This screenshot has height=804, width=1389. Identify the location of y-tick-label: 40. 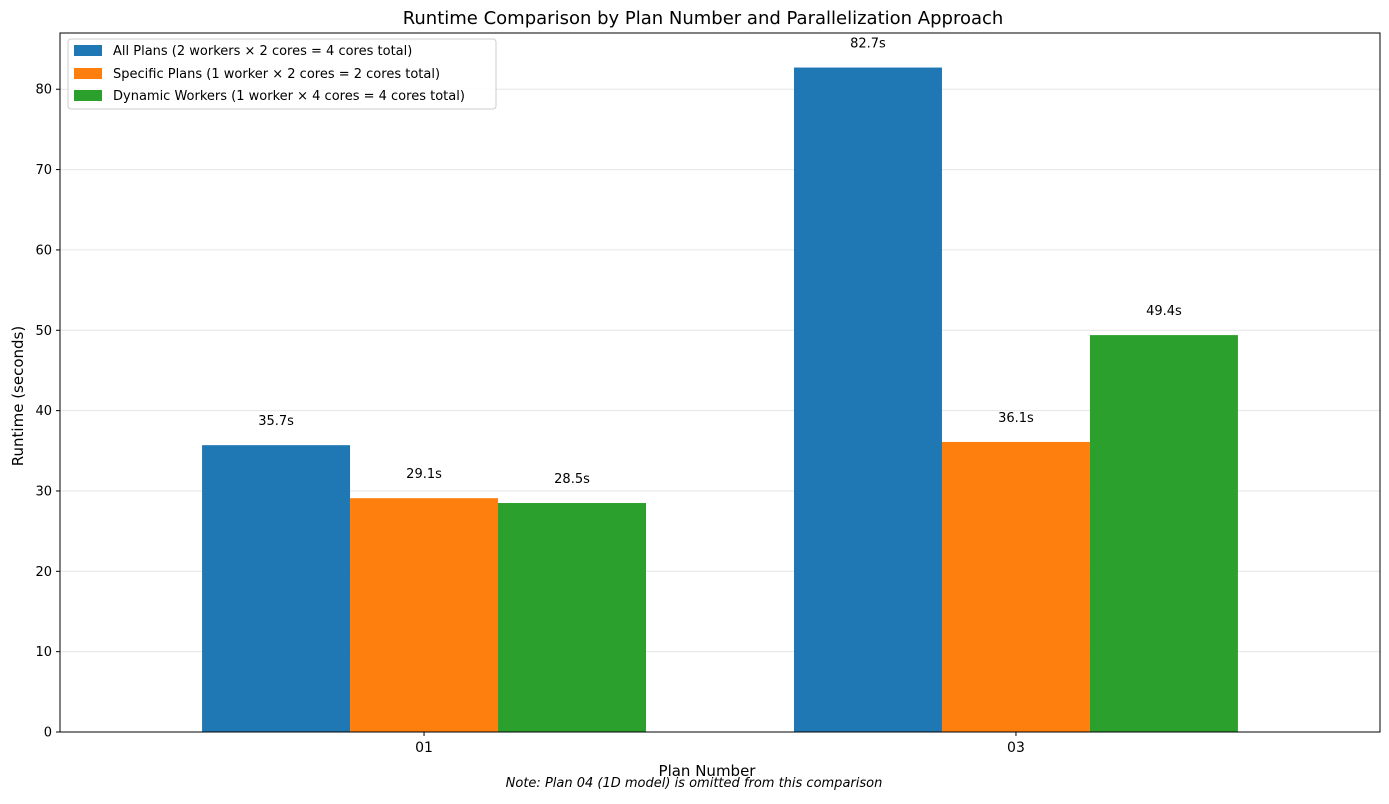
(43, 411).